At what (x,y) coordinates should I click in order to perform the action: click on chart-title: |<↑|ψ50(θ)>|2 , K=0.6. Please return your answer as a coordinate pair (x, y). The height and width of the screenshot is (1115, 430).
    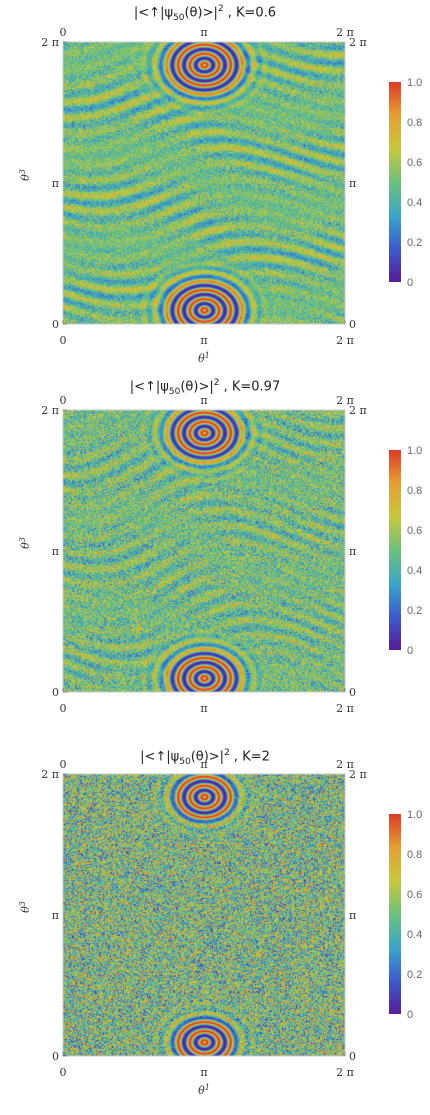
    Looking at the image, I should click on (205, 13).